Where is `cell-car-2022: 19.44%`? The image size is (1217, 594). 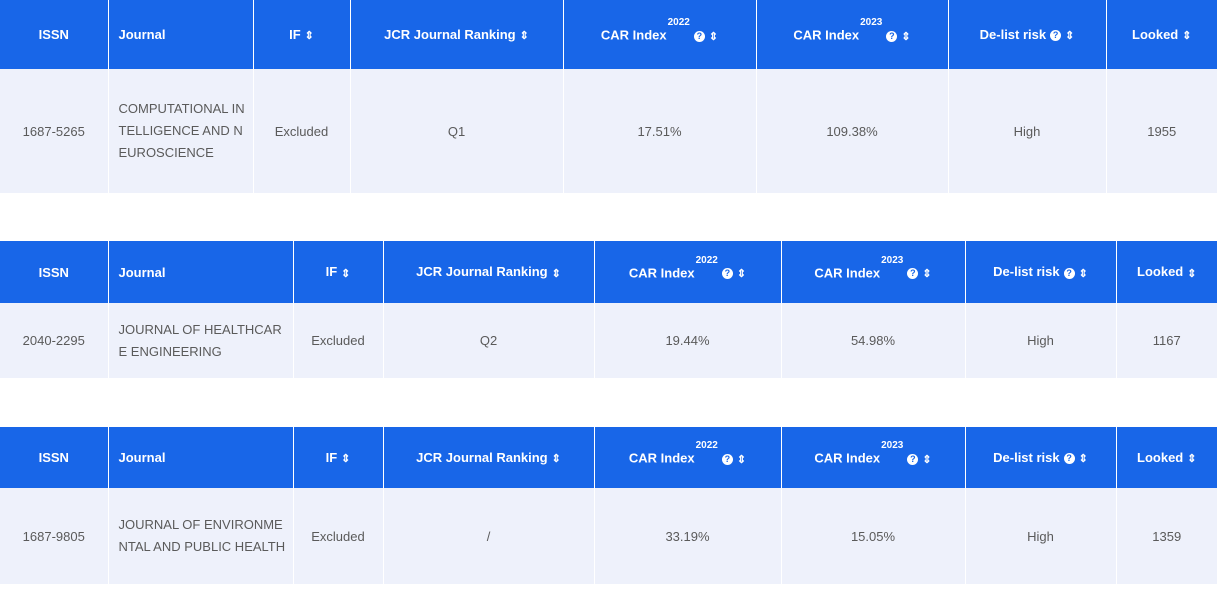
cell-car-2022: 19.44% is located at coordinates (688, 340).